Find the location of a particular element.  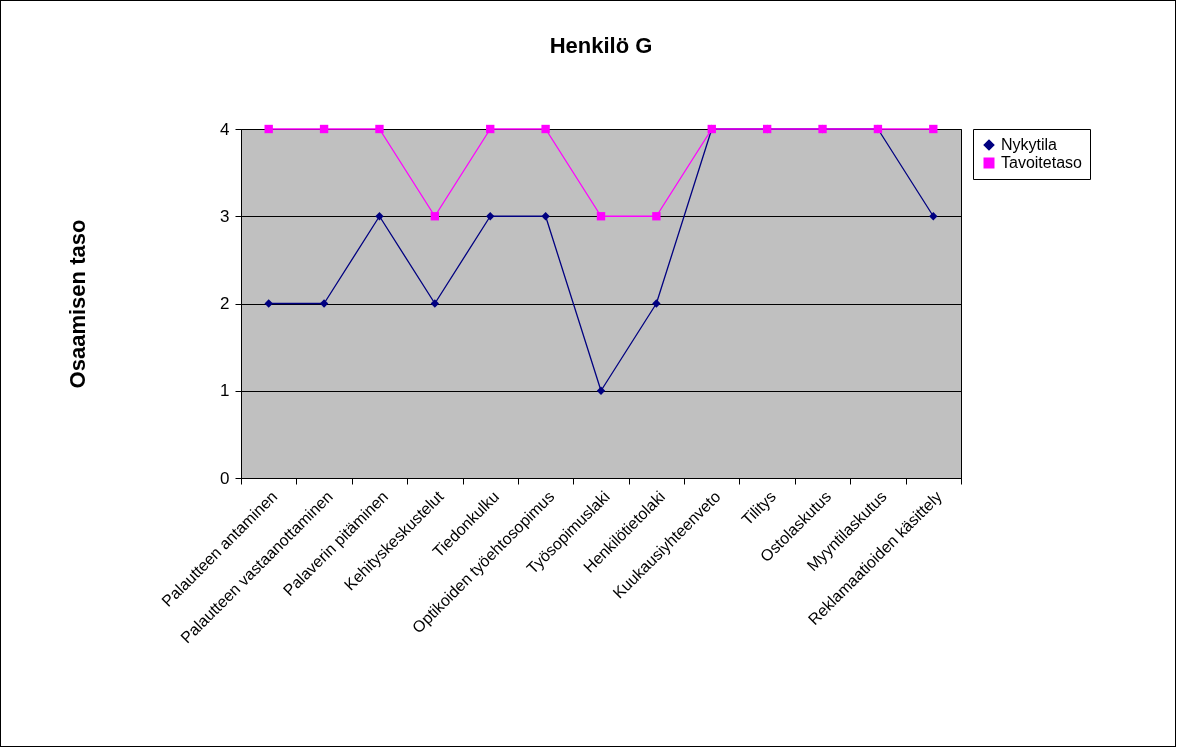

chart-title: Henkilö G is located at coordinates (601, 45).